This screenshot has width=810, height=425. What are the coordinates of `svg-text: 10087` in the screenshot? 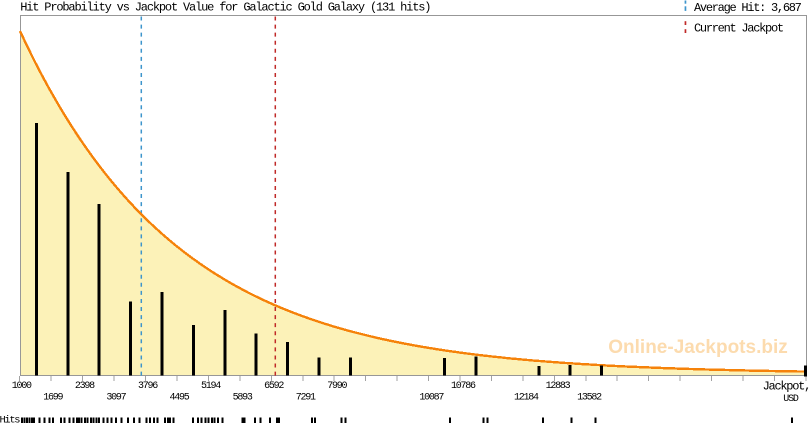 It's located at (431, 398).